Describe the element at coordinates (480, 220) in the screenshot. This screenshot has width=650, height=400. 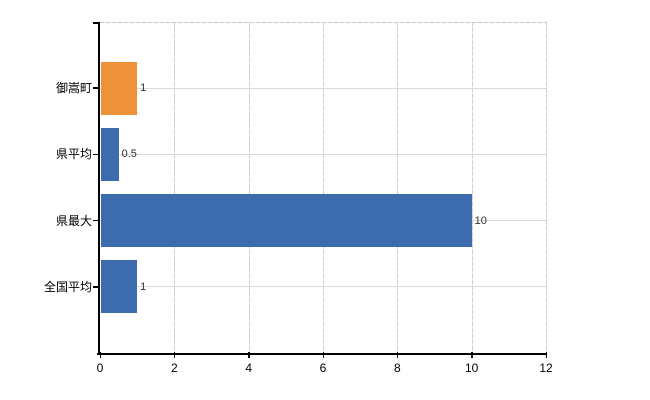
I see `data-label: 10` at that location.